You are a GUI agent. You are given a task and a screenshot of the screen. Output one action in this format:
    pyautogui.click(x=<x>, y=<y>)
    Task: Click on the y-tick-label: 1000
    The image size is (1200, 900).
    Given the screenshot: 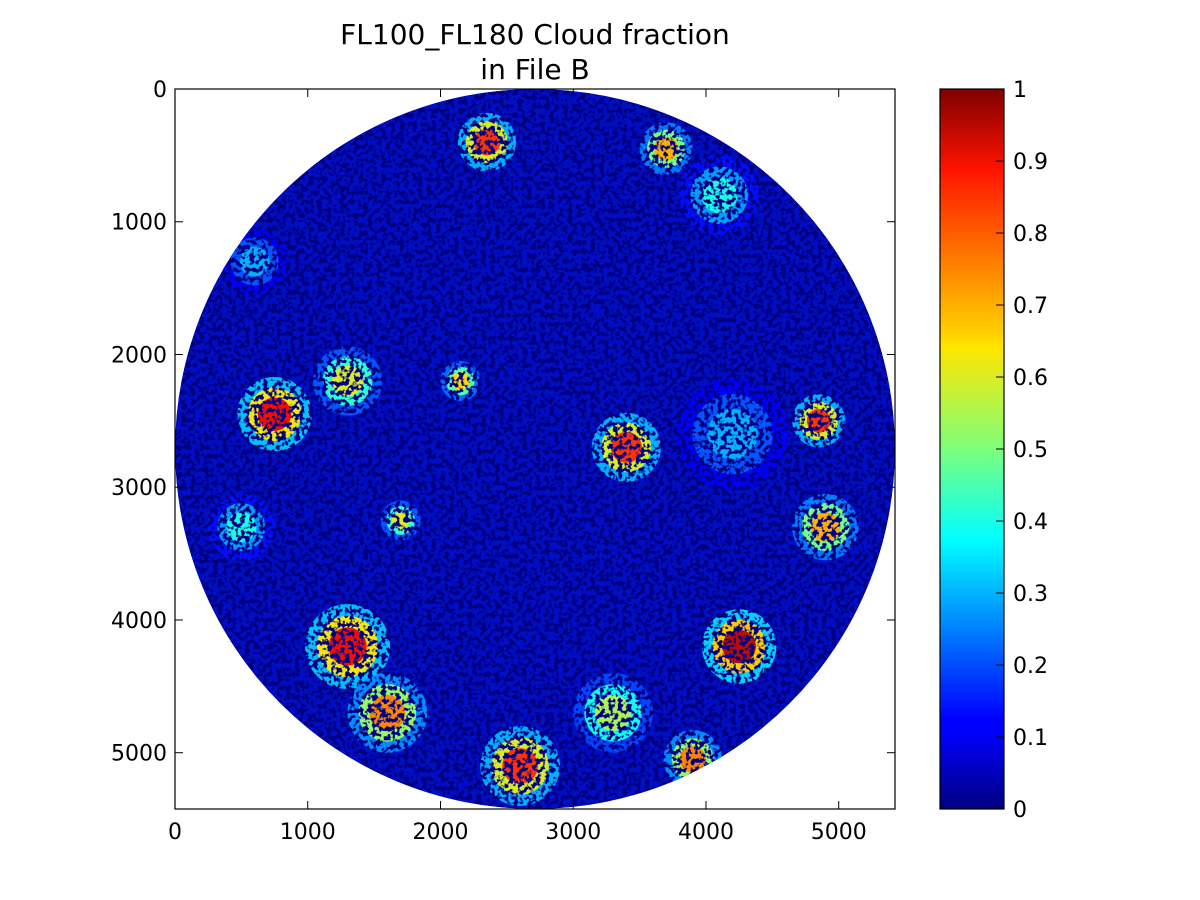 What is the action you would take?
    pyautogui.click(x=139, y=223)
    